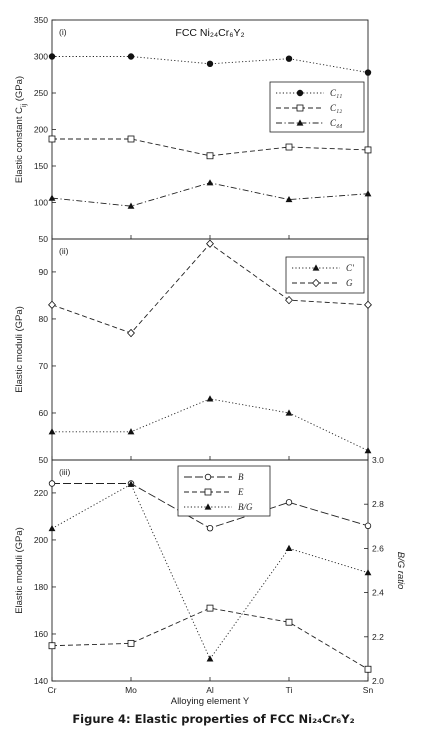  I want to click on chart-title: FCC Ni₂₄Cr₆Y₂, so click(209, 33).